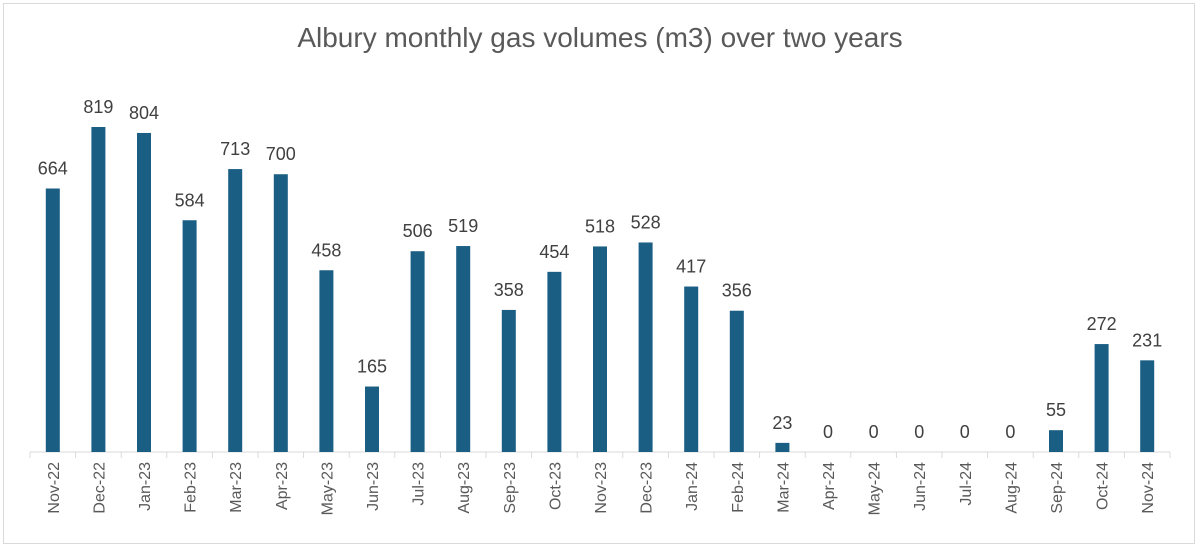 The image size is (1200, 549). What do you see at coordinates (737, 291) in the screenshot?
I see `data-label-Feb-24: 356` at bounding box center [737, 291].